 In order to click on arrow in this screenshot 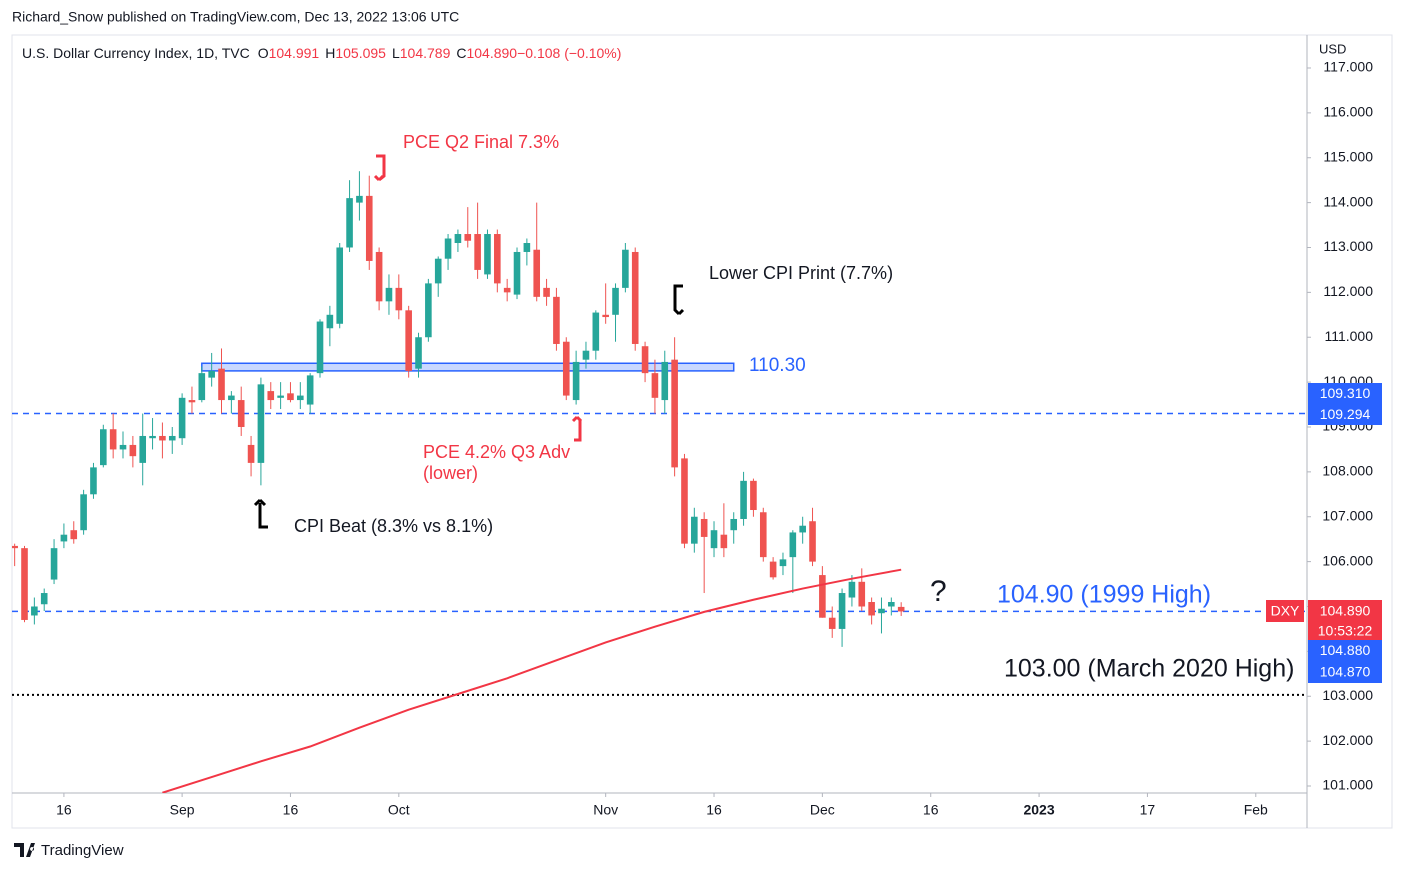, I will do `click(379, 168)`.